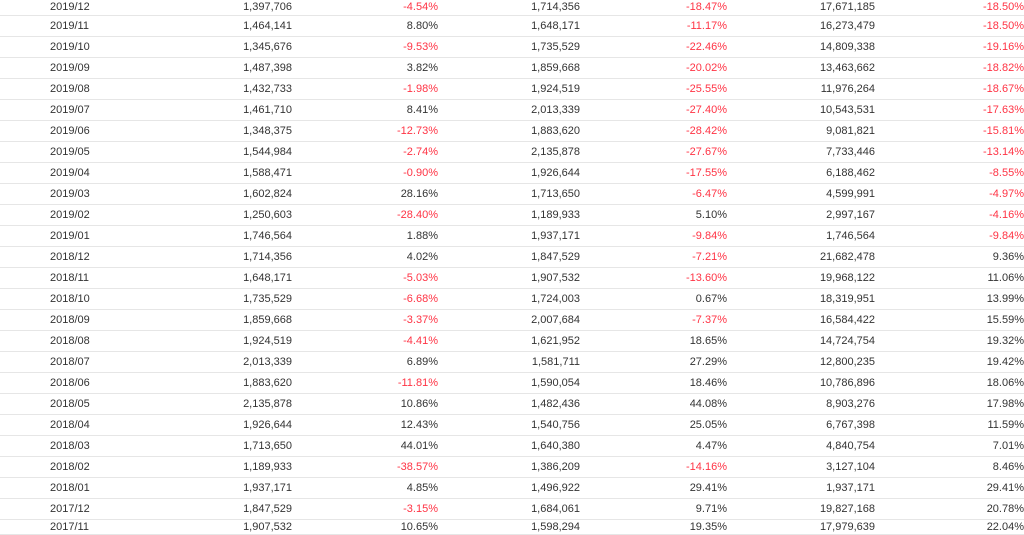 The height and width of the screenshot is (535, 1024). What do you see at coordinates (949, 509) in the screenshot?
I see `change-c-cell: 20.78%` at bounding box center [949, 509].